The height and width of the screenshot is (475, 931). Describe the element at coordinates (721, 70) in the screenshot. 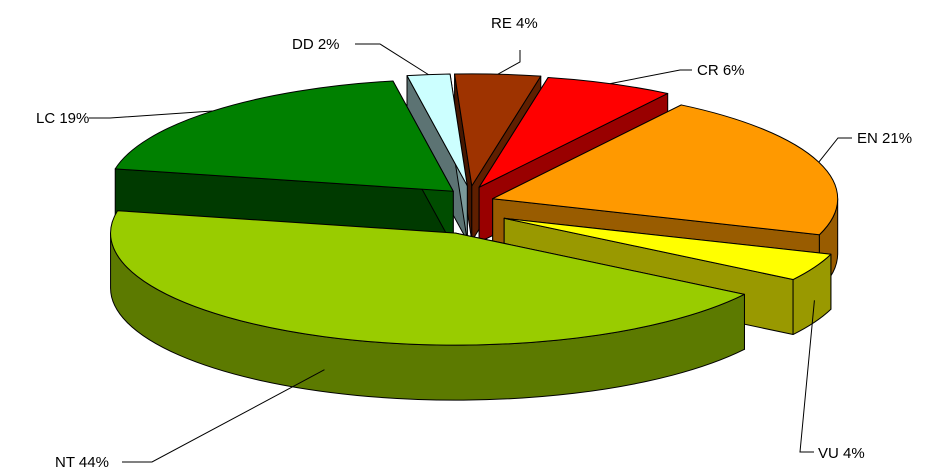

I see `slice-label-cr: CR 6%` at that location.